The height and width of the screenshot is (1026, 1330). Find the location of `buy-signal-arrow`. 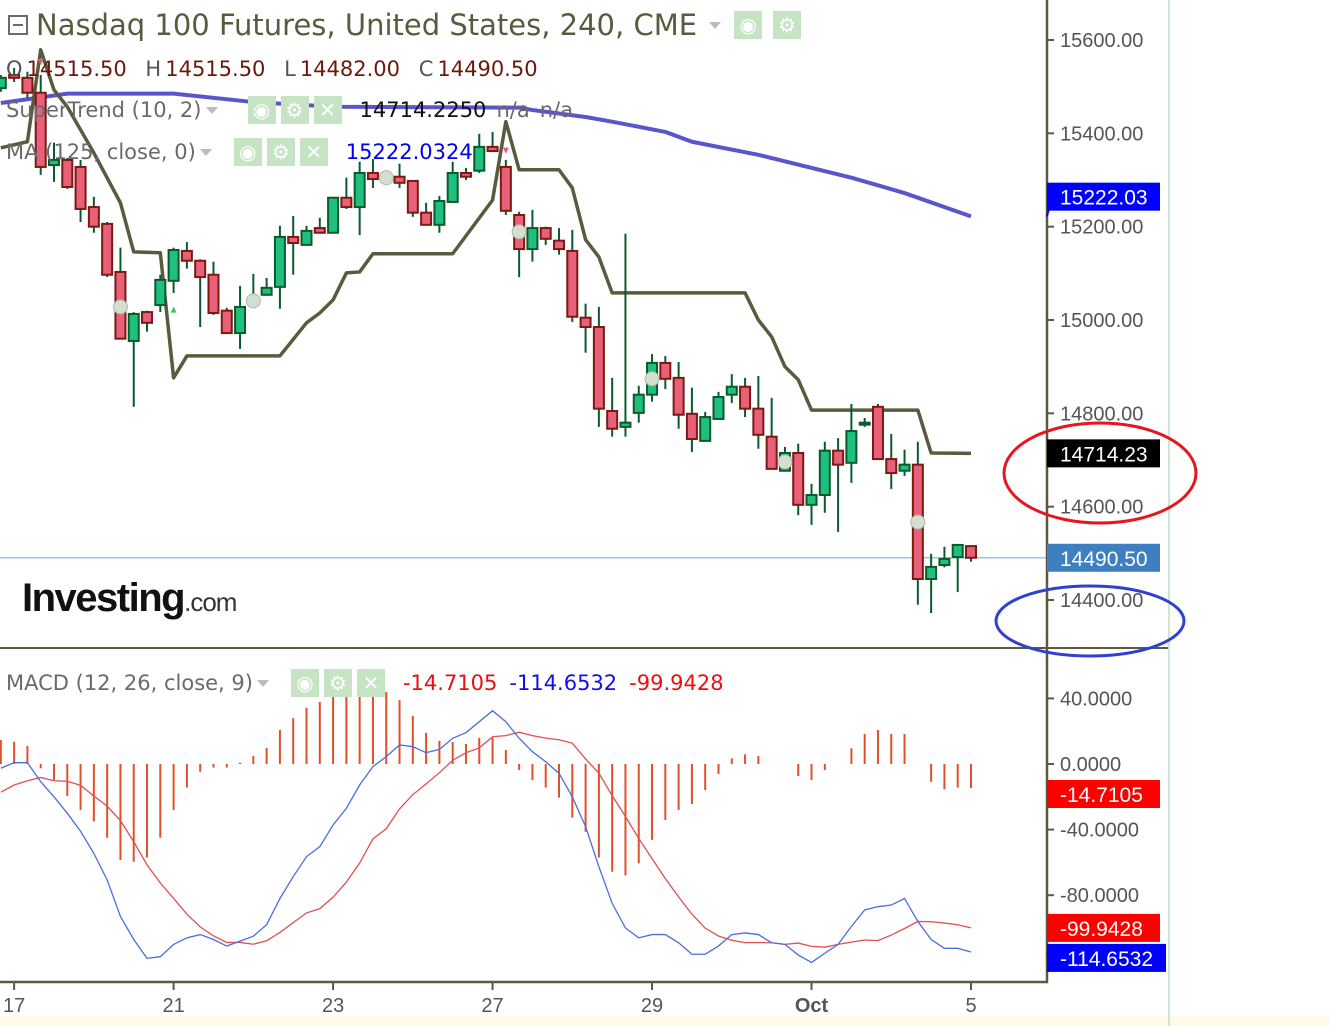

buy-signal-arrow is located at coordinates (173, 309).